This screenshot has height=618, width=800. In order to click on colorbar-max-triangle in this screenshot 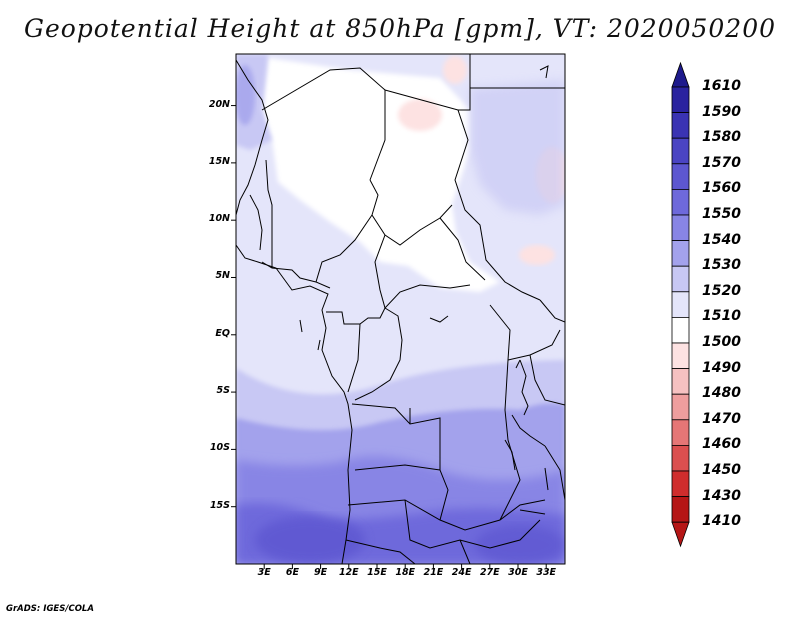, I will do `click(680, 74)`.